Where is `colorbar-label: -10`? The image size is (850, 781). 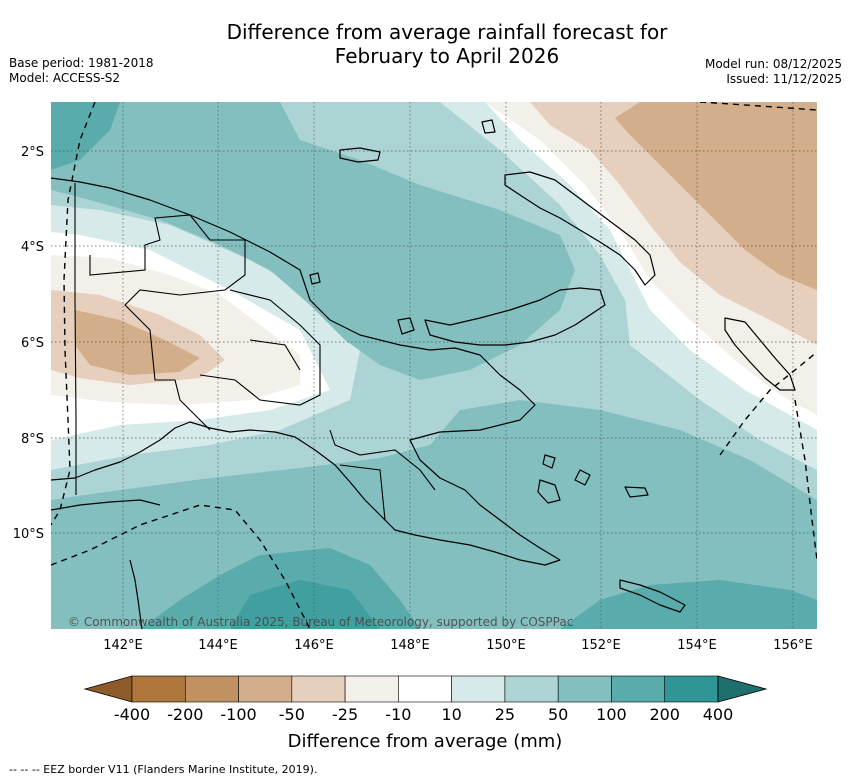 colorbar-label: -10 is located at coordinates (398, 714).